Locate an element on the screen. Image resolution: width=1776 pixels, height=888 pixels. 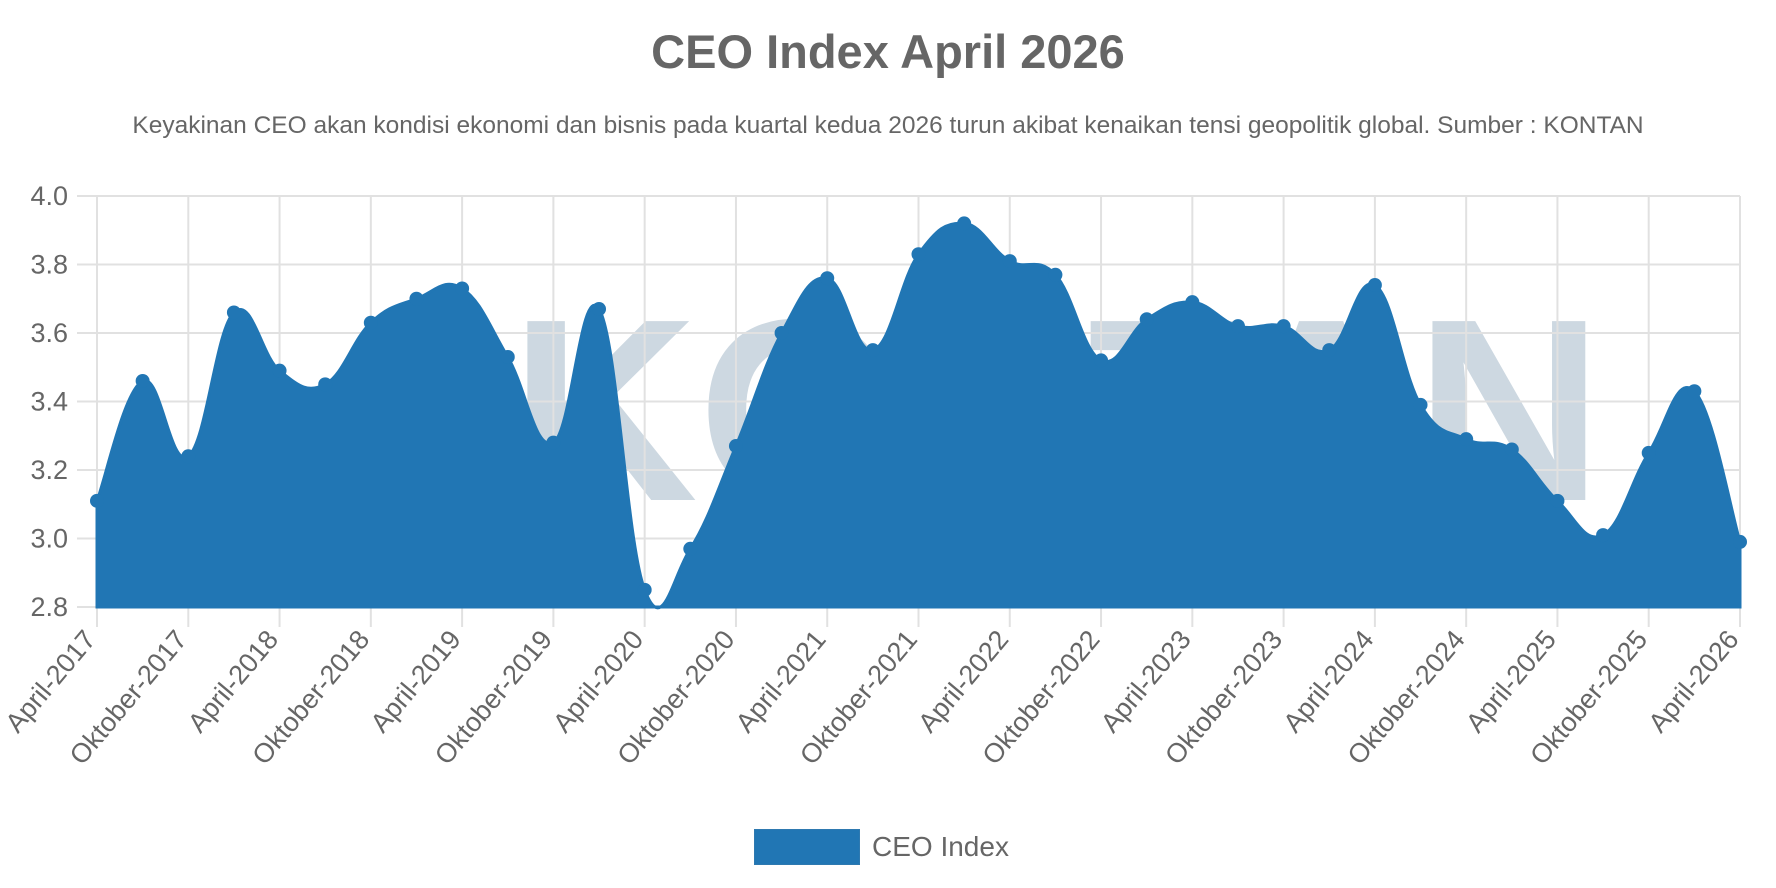
y-tick-label: 3.2 is located at coordinates (49, 470).